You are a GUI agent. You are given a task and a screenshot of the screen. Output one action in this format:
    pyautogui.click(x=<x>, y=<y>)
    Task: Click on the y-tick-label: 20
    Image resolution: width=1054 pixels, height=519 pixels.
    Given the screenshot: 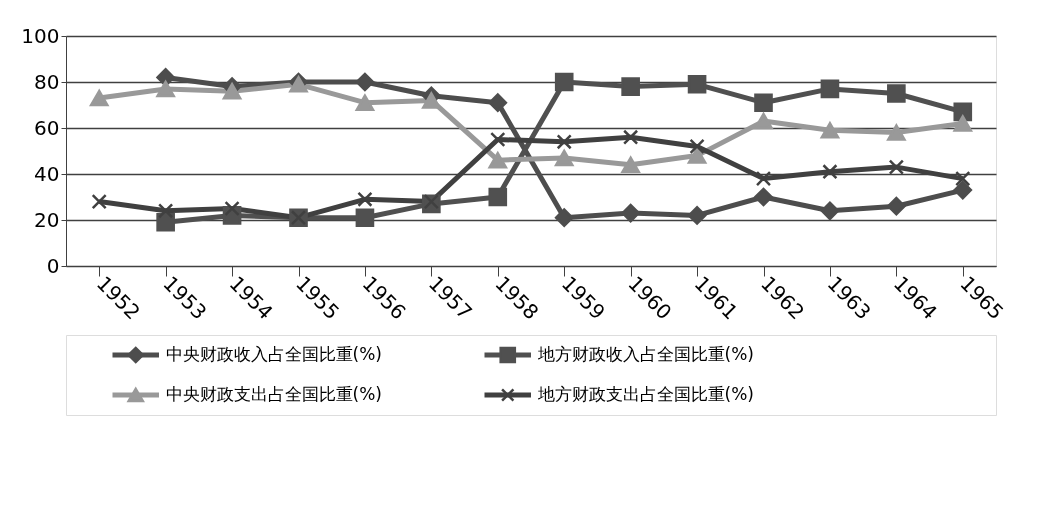 What is the action you would take?
    pyautogui.click(x=47, y=219)
    